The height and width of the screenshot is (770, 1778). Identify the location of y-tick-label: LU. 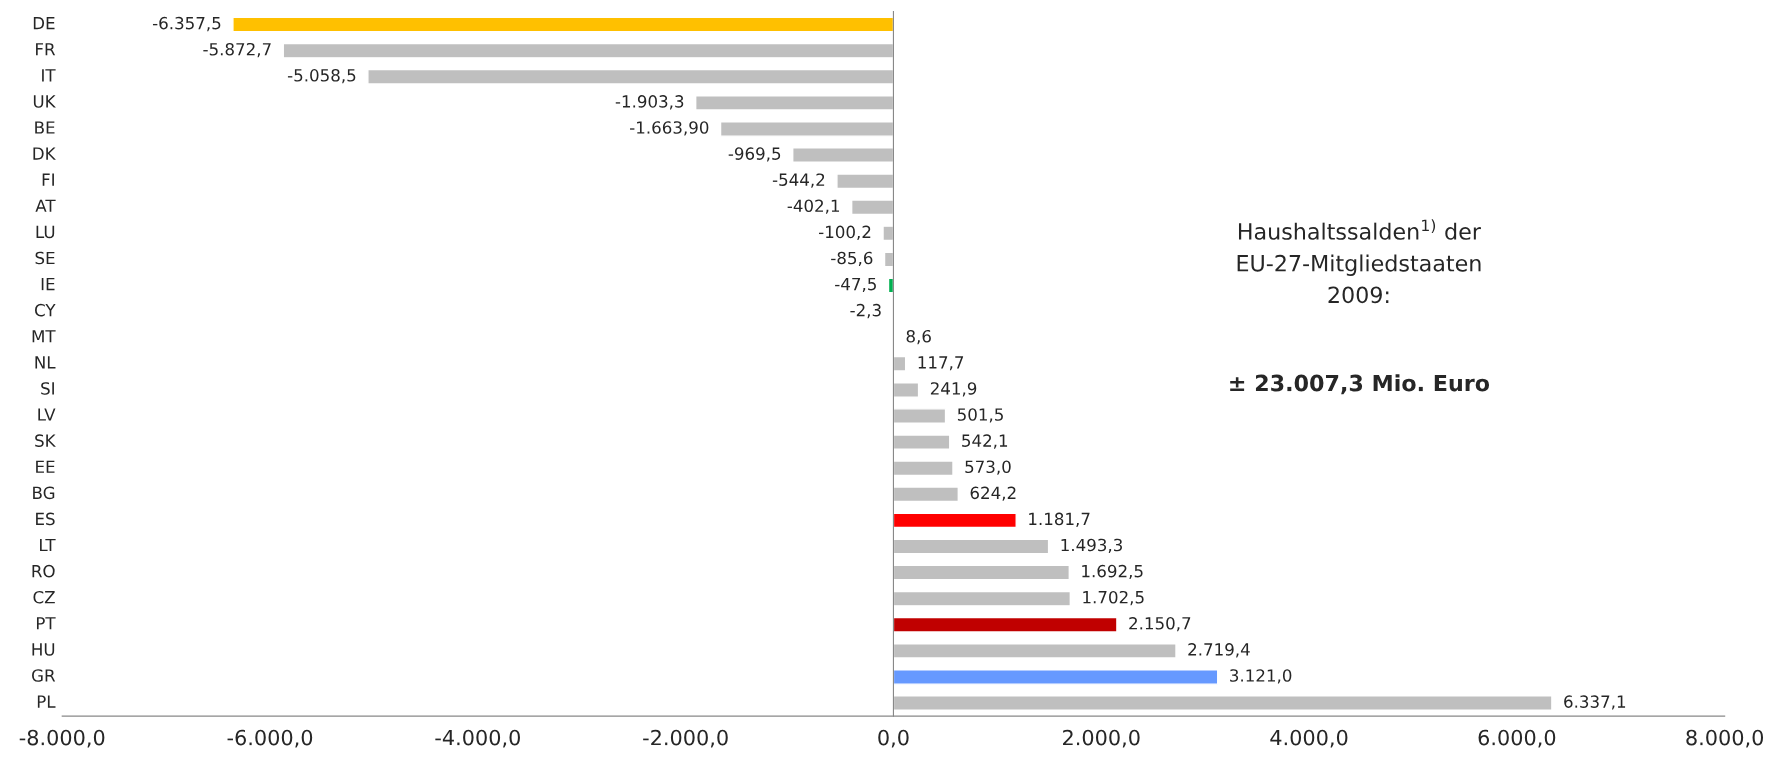
(45, 232).